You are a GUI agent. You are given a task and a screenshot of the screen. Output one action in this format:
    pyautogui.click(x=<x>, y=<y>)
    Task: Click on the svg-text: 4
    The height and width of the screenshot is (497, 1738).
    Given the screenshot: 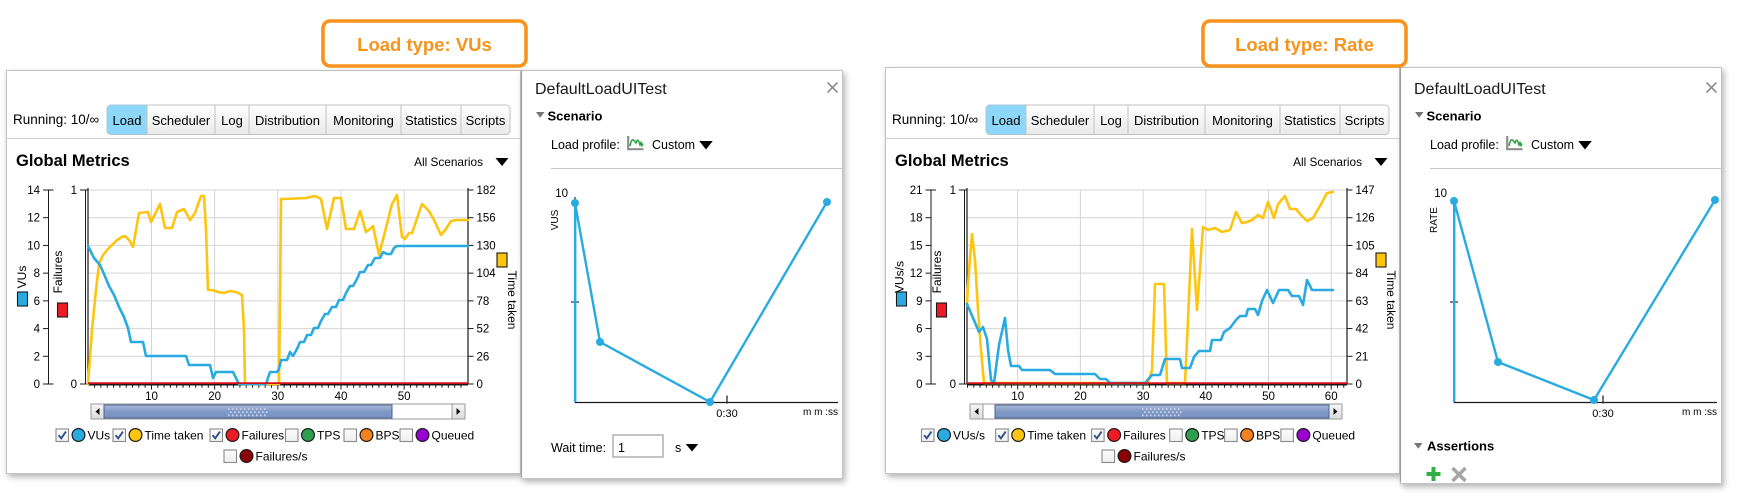 What is the action you would take?
    pyautogui.click(x=37, y=330)
    